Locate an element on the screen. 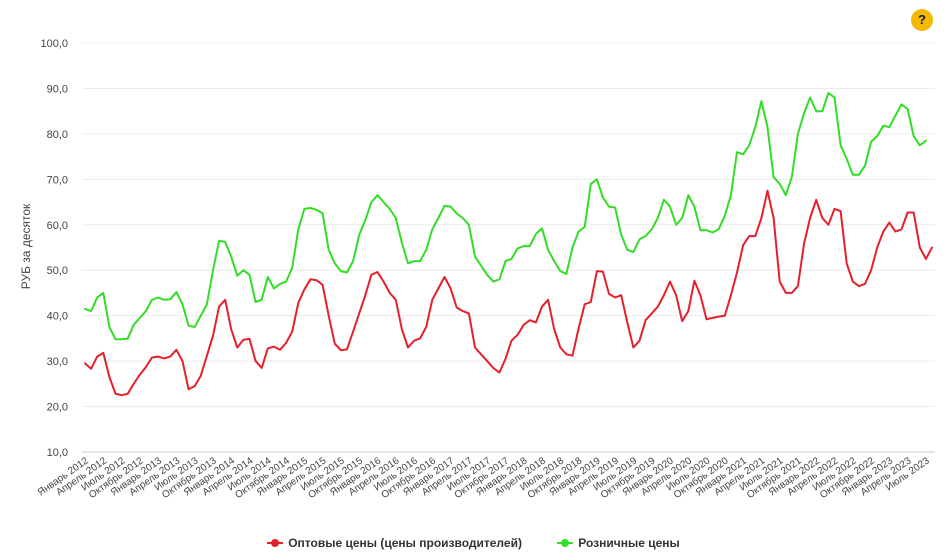  y-tick-label: 80,0 is located at coordinates (57, 135).